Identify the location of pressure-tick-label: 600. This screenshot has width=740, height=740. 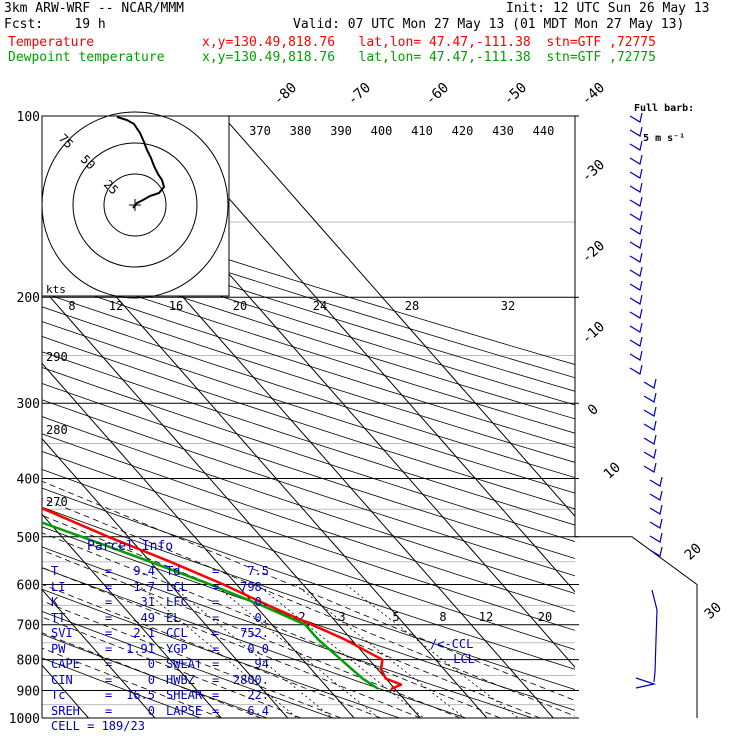
(28, 585).